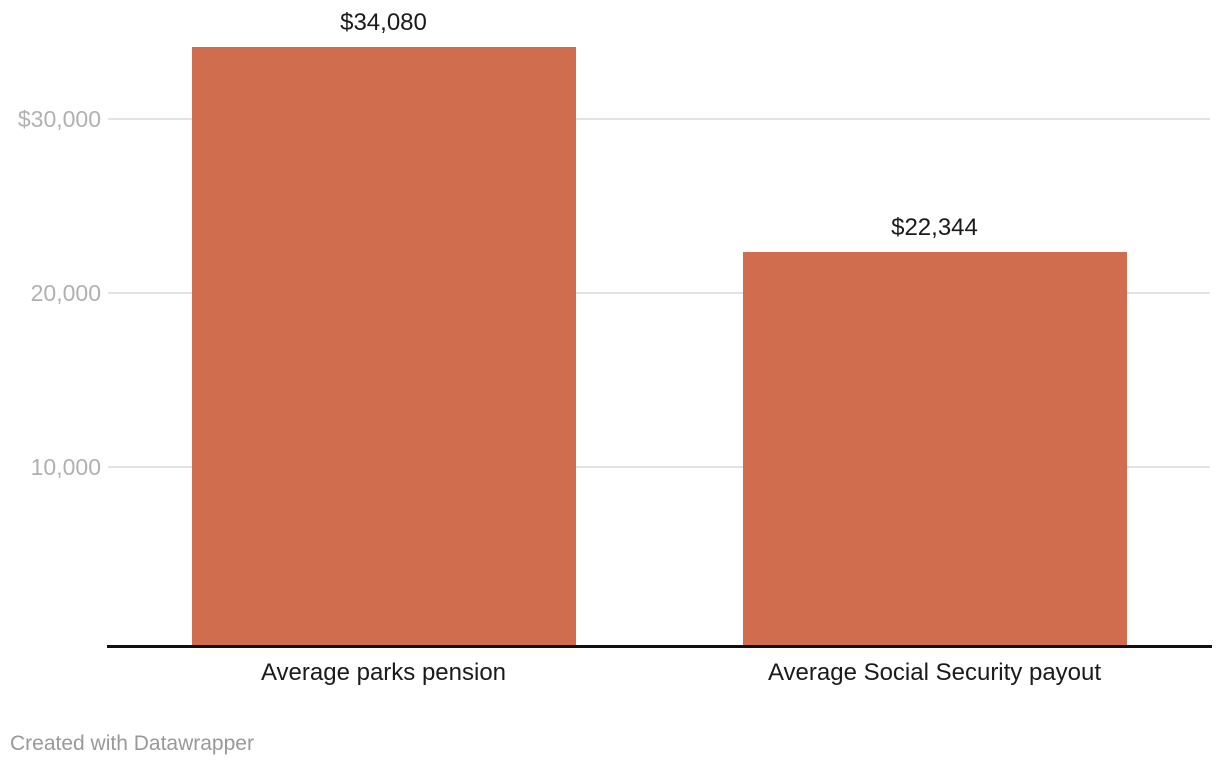 Image resolution: width=1220 pixels, height=768 pixels. I want to click on y-tick-label: 10,000, so click(65, 467).